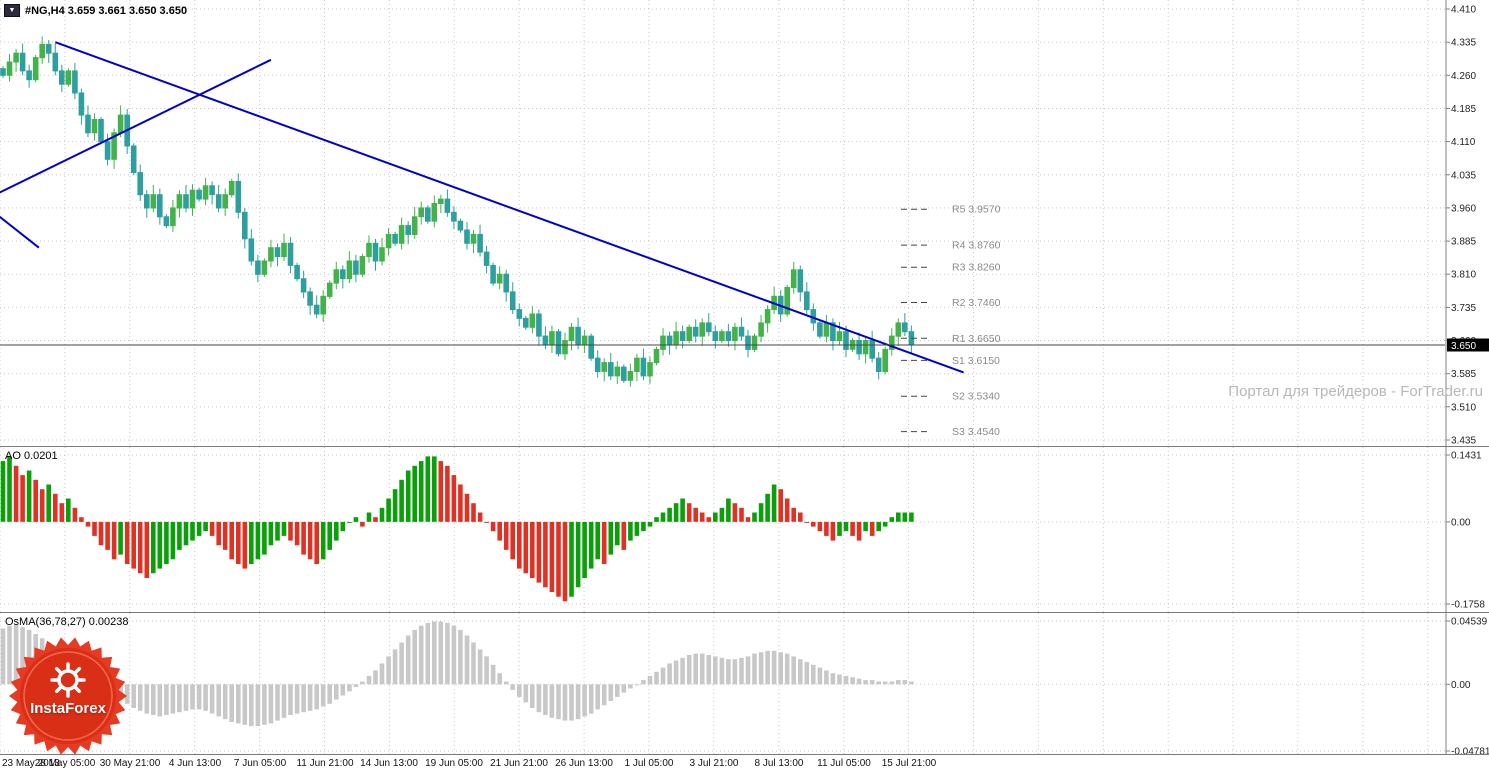 Image resolution: width=1489 pixels, height=773 pixels. Describe the element at coordinates (68, 680) in the screenshot. I see `gear-icon` at that location.